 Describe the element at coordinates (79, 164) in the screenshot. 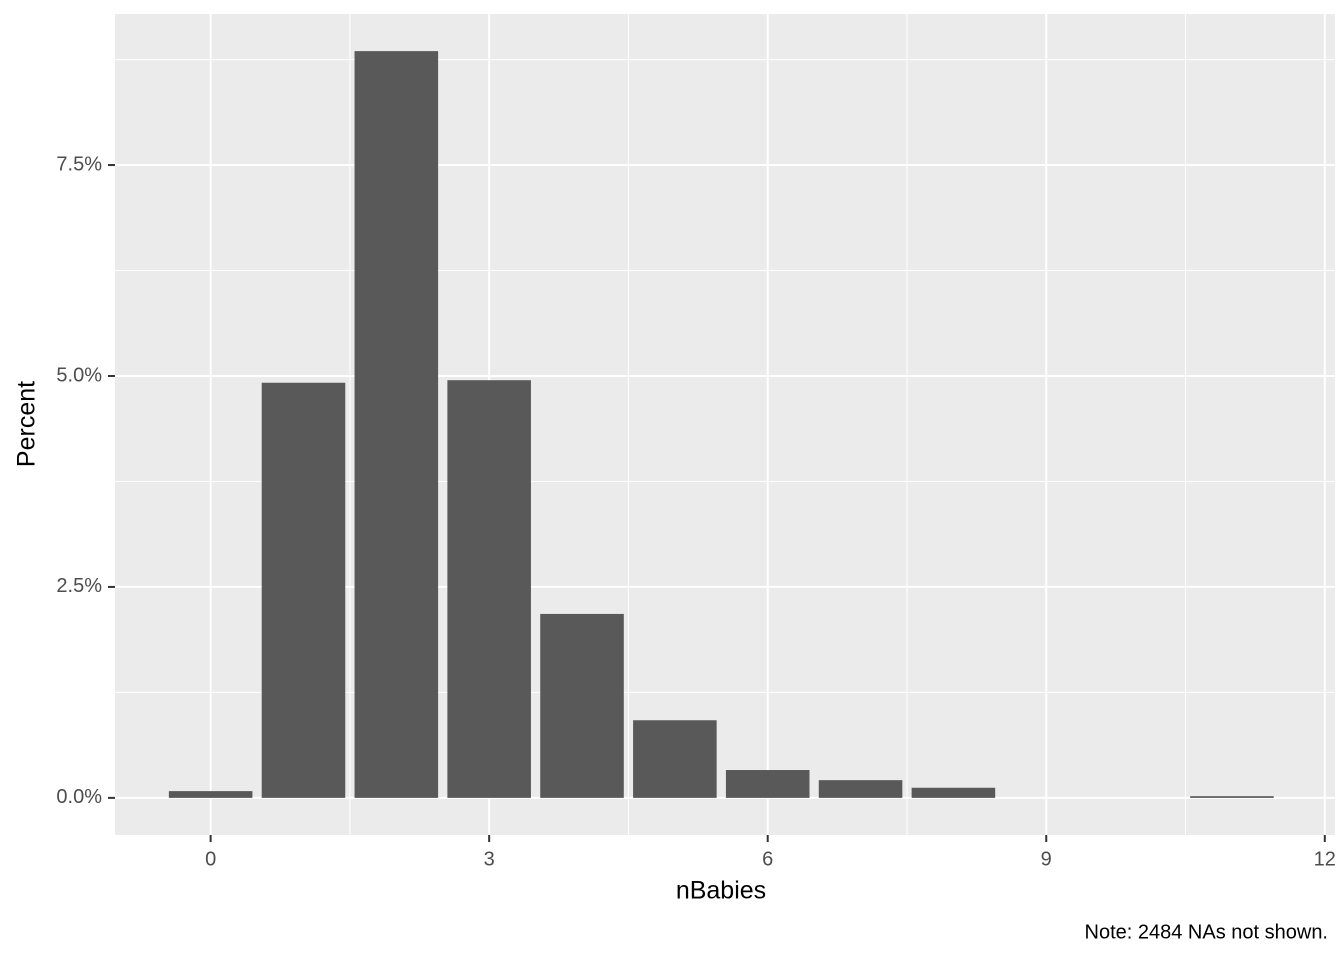

I see `y-tick-label: 7.5%` at that location.